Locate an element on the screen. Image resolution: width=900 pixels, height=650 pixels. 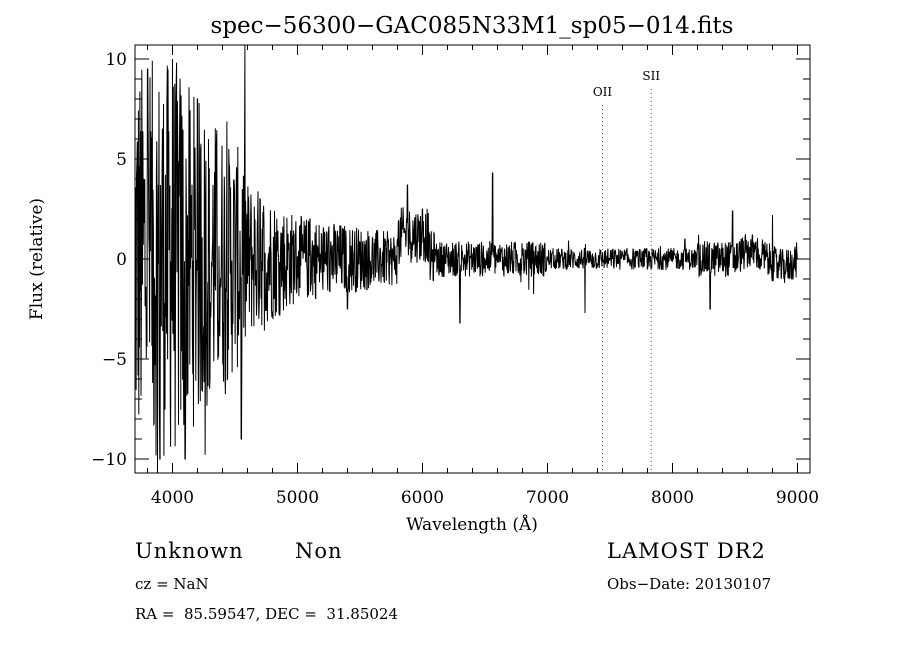
y-axis-label: Flux (relative) is located at coordinates (37, 259).